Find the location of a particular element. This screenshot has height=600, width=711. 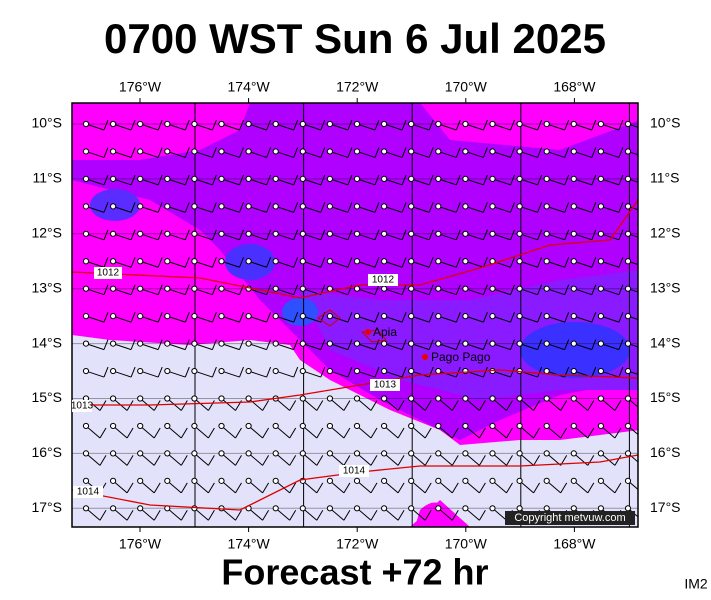

isobar-label: 1012 is located at coordinates (383, 280).